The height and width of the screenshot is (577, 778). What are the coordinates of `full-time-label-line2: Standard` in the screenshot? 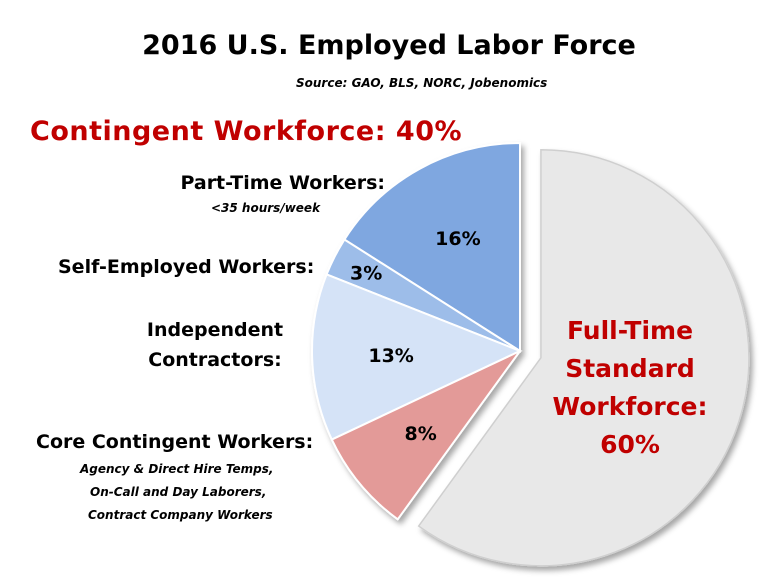 It's located at (630, 368).